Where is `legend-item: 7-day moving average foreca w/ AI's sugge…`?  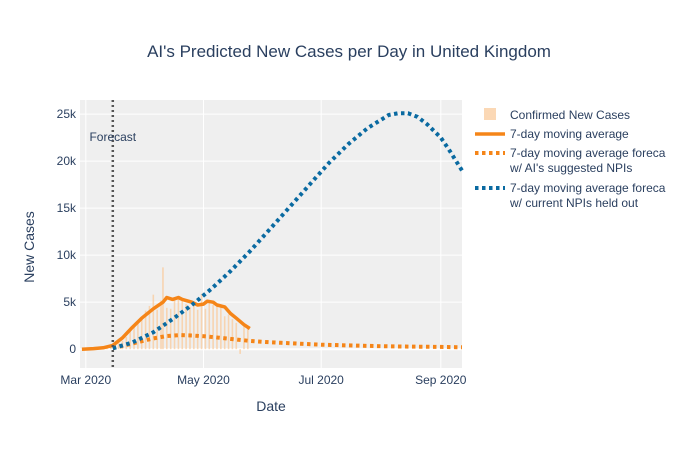
legend-item: 7-day moving average foreca w/ AI's sugge… is located at coordinates (570, 160).